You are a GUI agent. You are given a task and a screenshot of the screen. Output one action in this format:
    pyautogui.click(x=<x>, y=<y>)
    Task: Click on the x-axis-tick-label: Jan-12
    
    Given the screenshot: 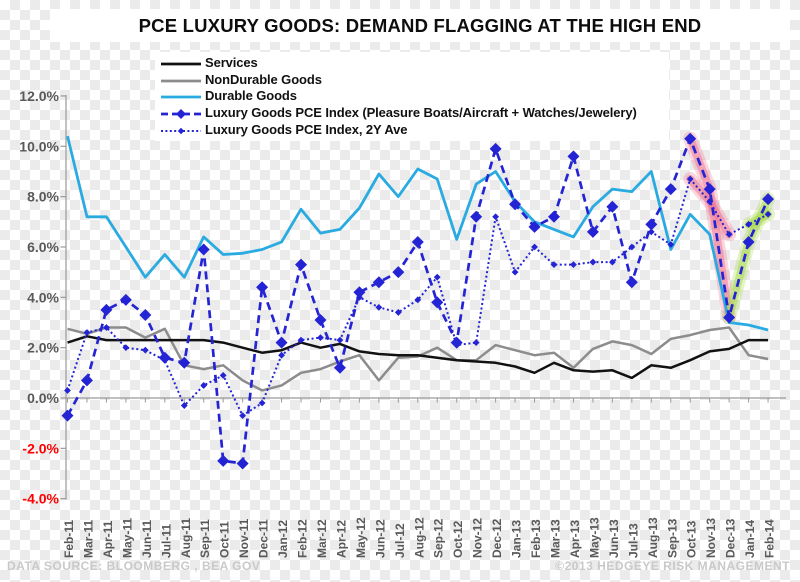 What is the action you would take?
    pyautogui.click(x=283, y=539)
    